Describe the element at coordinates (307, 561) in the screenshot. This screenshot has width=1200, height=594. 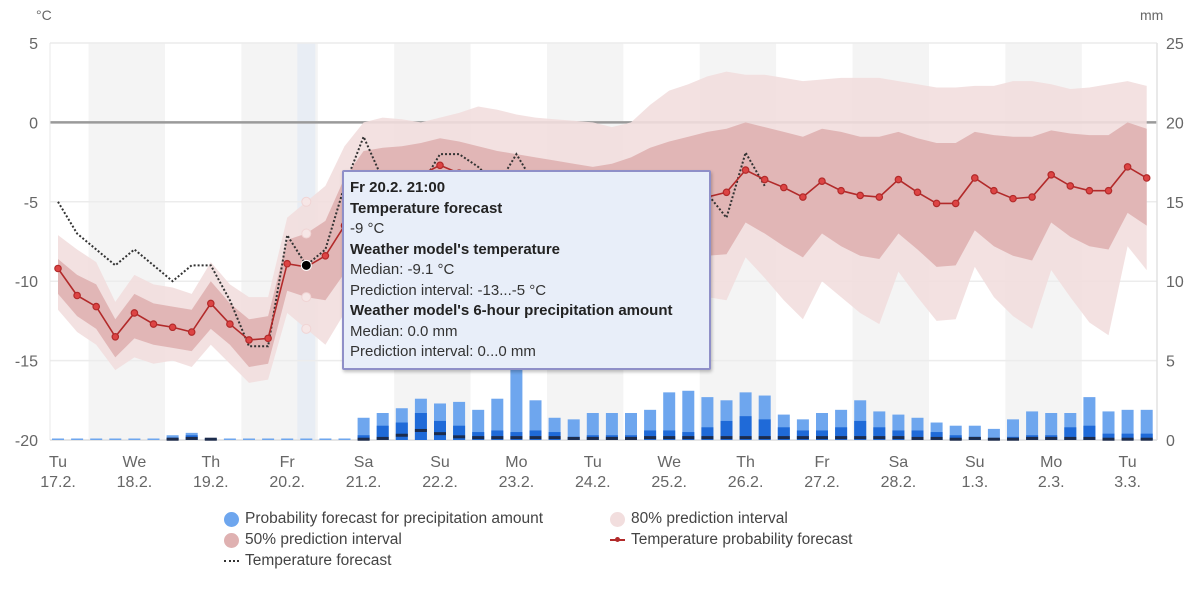
I see `legend-item-forecast: Temperature forecast` at that location.